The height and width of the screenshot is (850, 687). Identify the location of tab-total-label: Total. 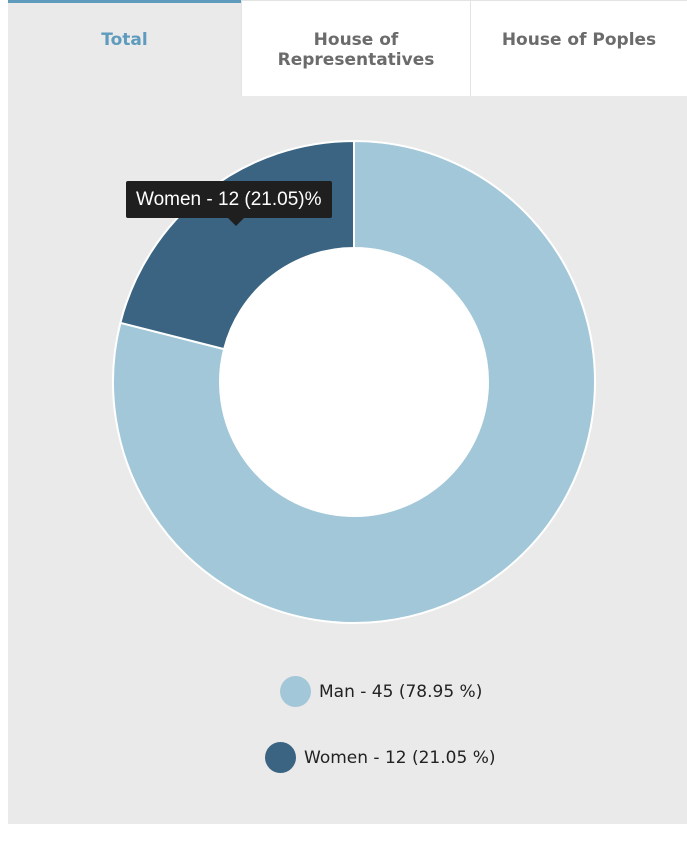
(124, 40).